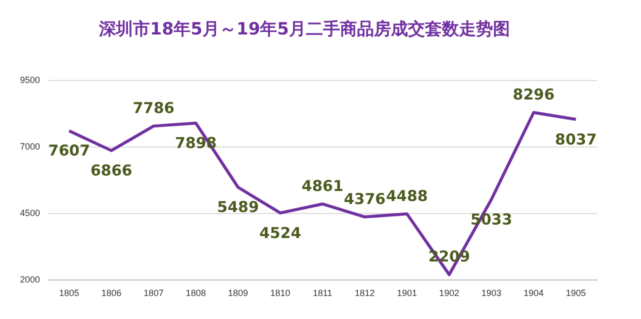 The height and width of the screenshot is (319, 641). I want to click on x-tick-label: 1807, so click(154, 293).